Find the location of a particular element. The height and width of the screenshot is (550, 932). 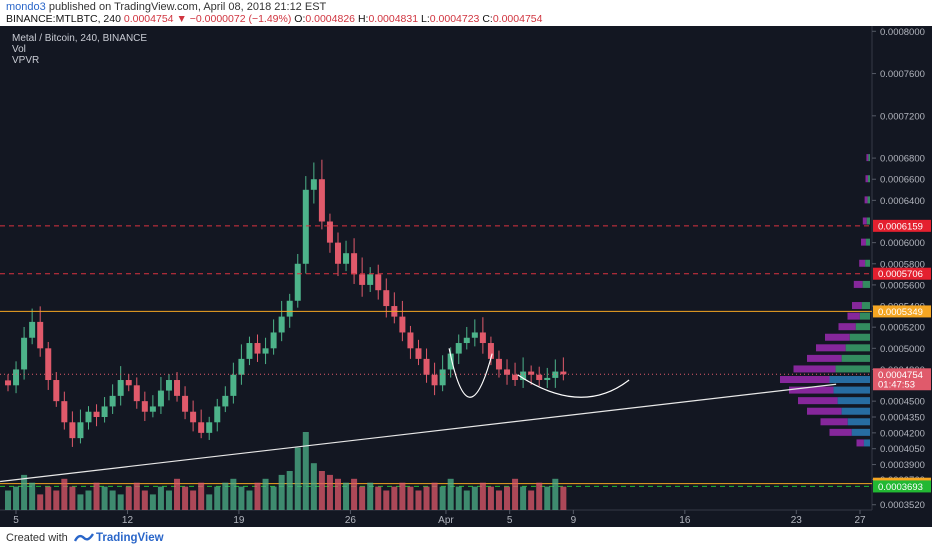

tradingview-logo-icon is located at coordinates (84, 538).